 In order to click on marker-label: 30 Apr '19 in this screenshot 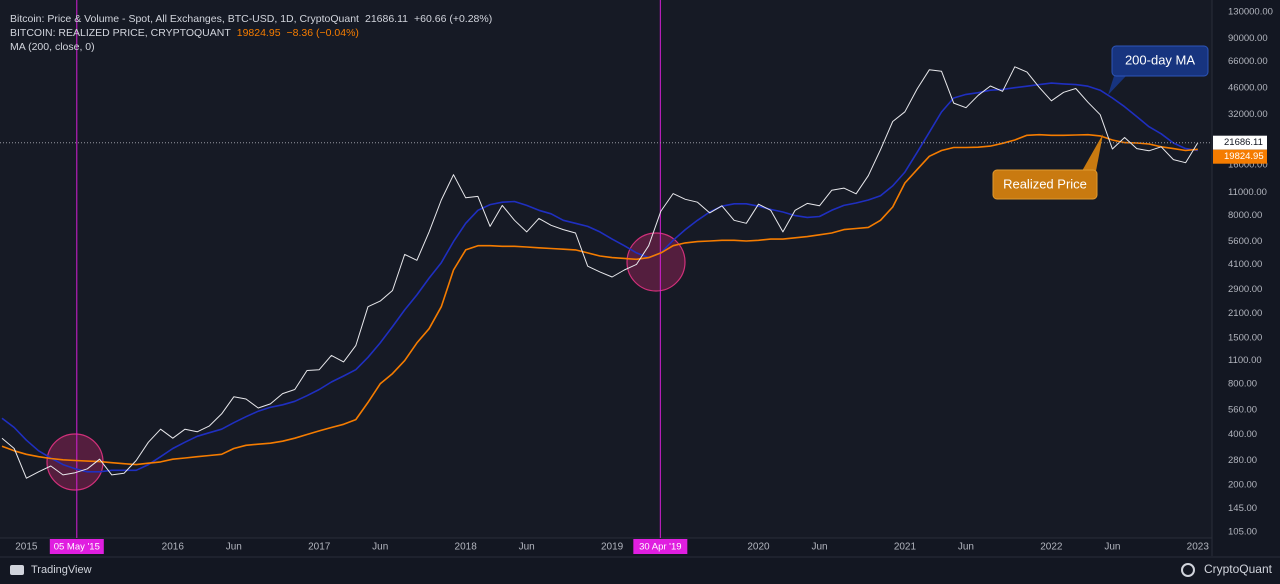, I will do `click(660, 547)`.